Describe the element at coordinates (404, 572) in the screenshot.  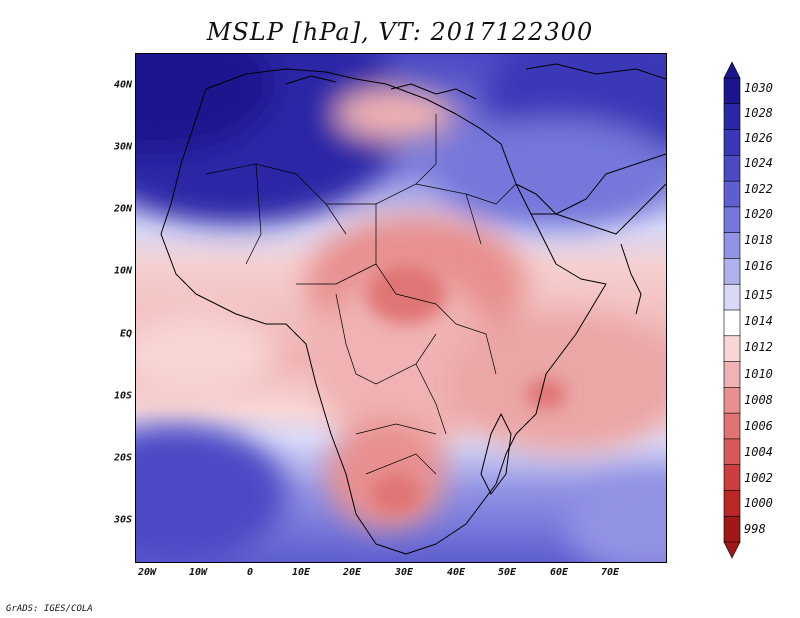
I see `x-tick-label: 30E` at that location.